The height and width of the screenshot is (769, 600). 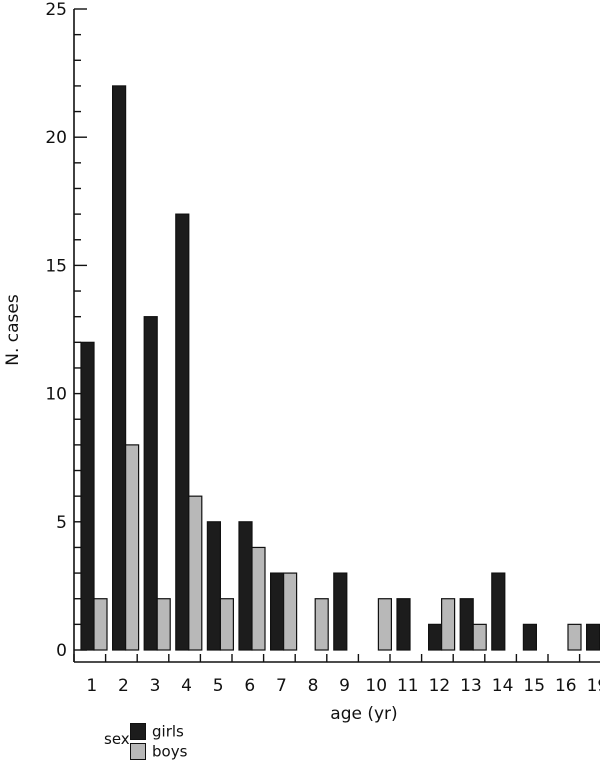 What do you see at coordinates (534, 686) in the screenshot?
I see `x-tick-label: 15` at bounding box center [534, 686].